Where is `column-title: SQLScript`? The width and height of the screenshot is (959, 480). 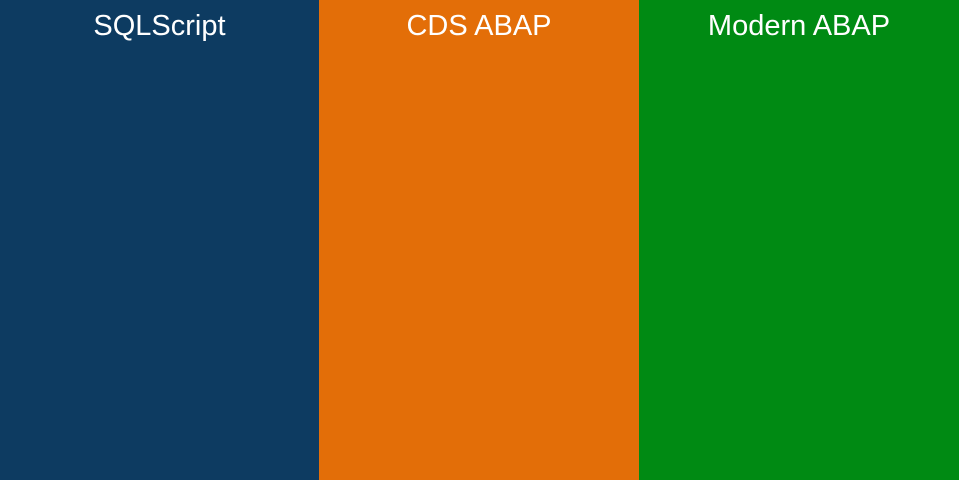 column-title: SQLScript is located at coordinates (159, 26).